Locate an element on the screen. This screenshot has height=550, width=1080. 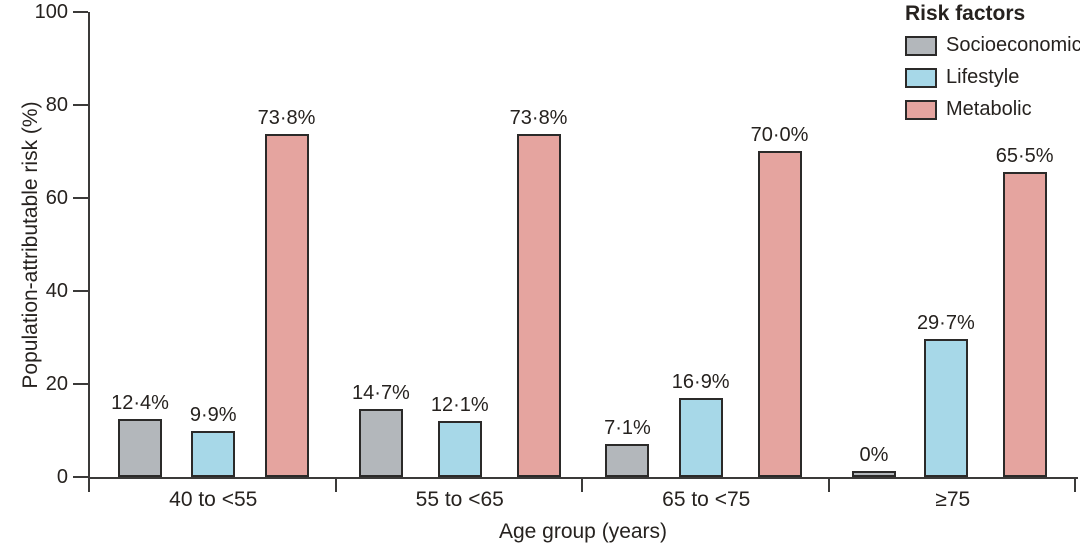
legend-item-label: Socioeconomic is located at coordinates (1013, 45).